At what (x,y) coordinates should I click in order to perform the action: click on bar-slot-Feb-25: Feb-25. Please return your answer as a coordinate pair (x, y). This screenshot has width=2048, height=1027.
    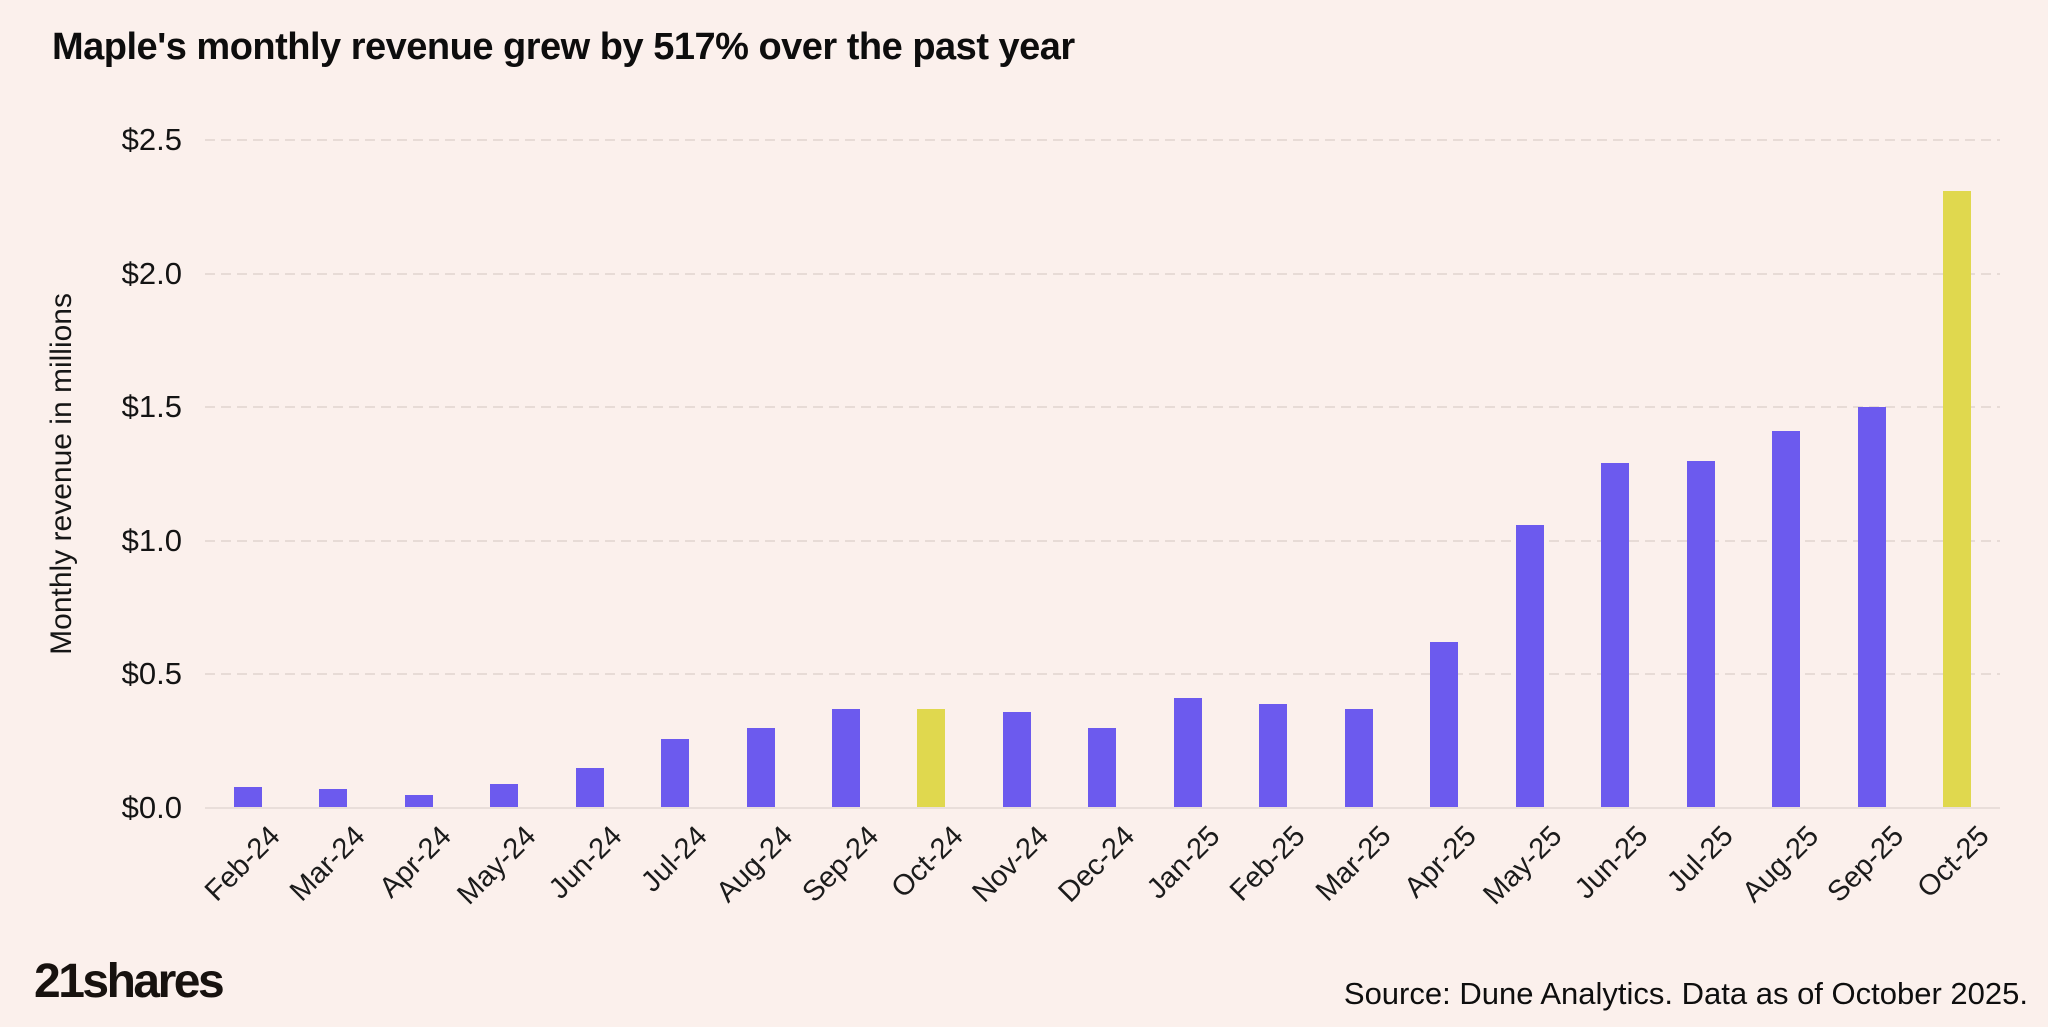
    Looking at the image, I should click on (1270, 524).